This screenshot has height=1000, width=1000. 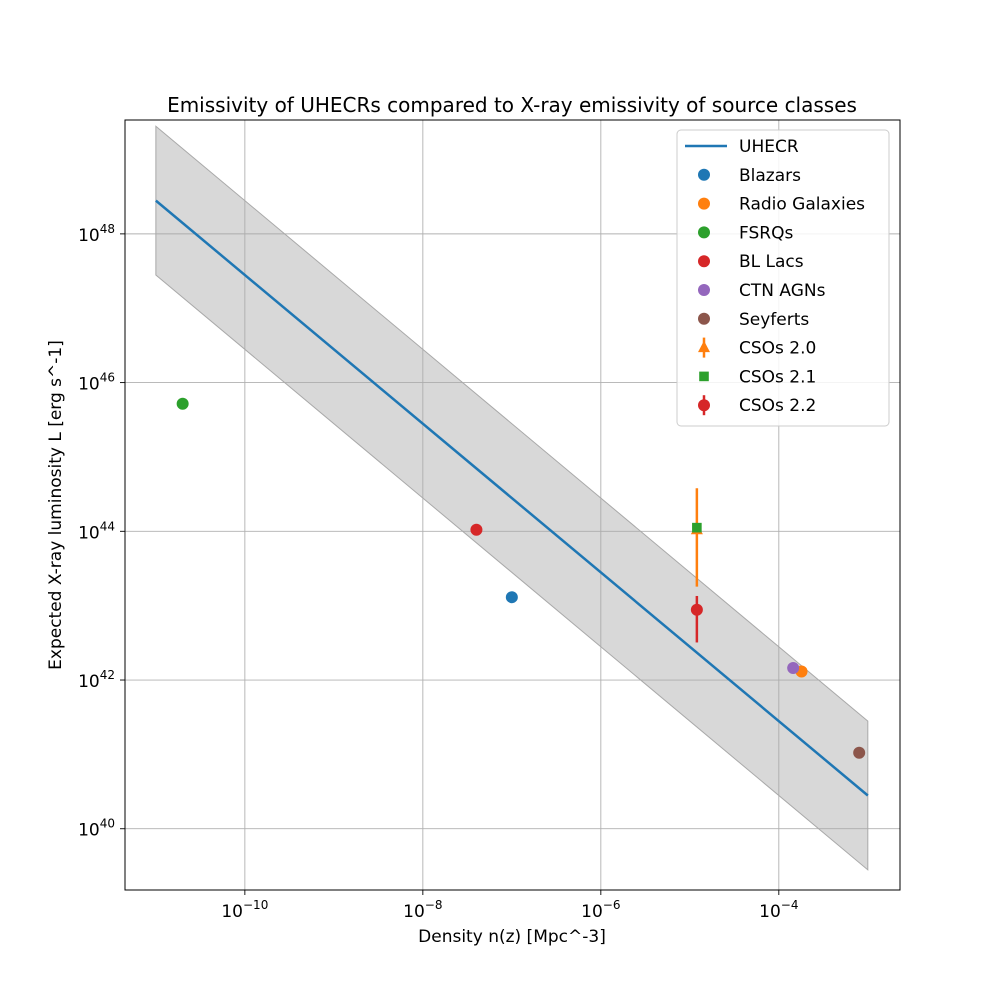 What do you see at coordinates (769, 147) in the screenshot?
I see `legend-label: UHECR` at bounding box center [769, 147].